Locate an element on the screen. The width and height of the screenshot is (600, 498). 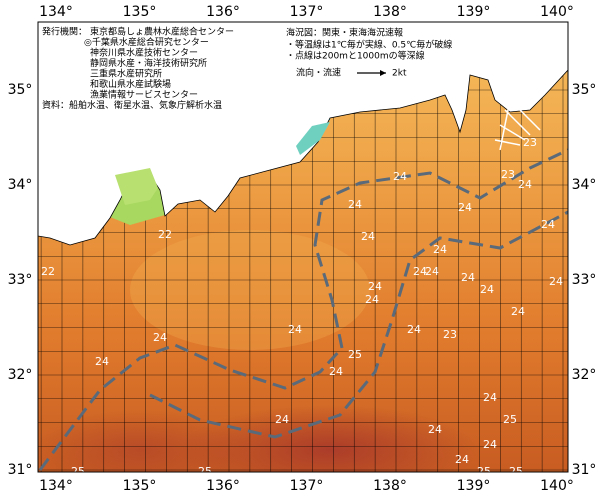
publisher: 三重県水産研究所 is located at coordinates (126, 74).